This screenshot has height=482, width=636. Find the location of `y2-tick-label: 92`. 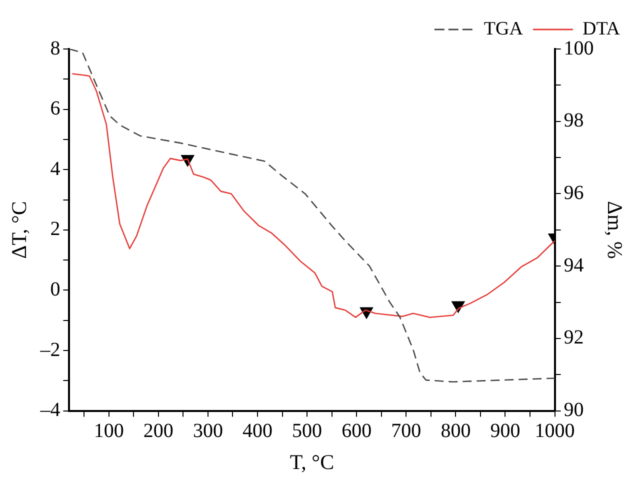

y2-tick-label: 92 is located at coordinates (574, 337).